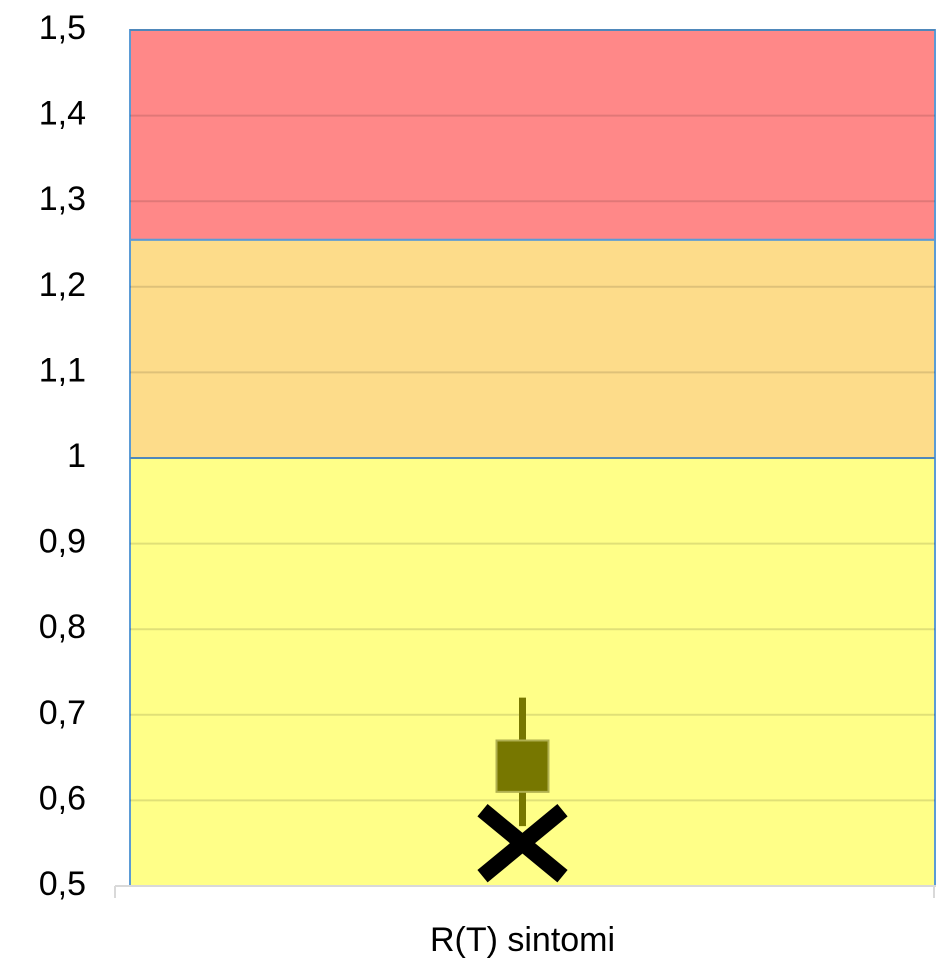 This screenshot has height=967, width=936. I want to click on y-tick-label: 1,3, so click(62, 199).